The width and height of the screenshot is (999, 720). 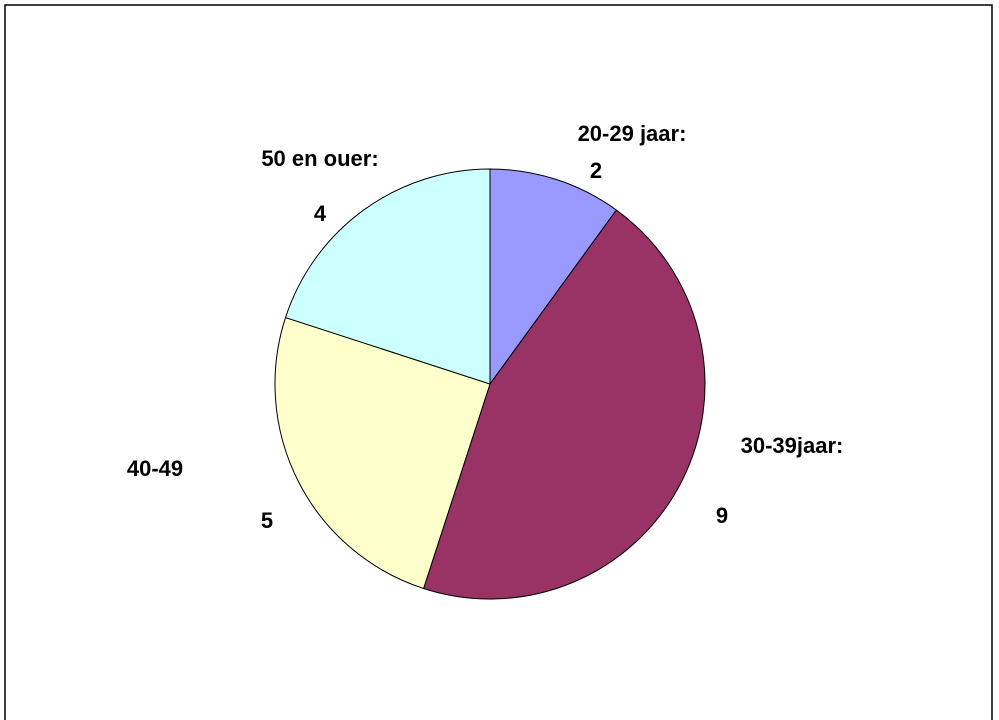 I want to click on slice-label: 40-49, so click(x=155, y=468).